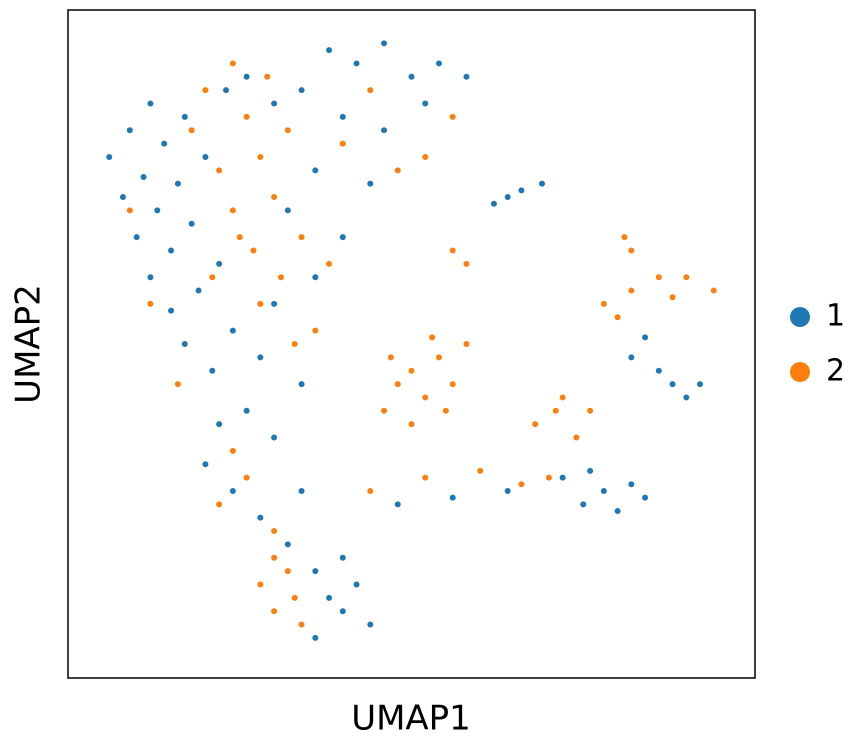 The width and height of the screenshot is (853, 743). Describe the element at coordinates (835, 316) in the screenshot. I see `legend-label: 1` at that location.